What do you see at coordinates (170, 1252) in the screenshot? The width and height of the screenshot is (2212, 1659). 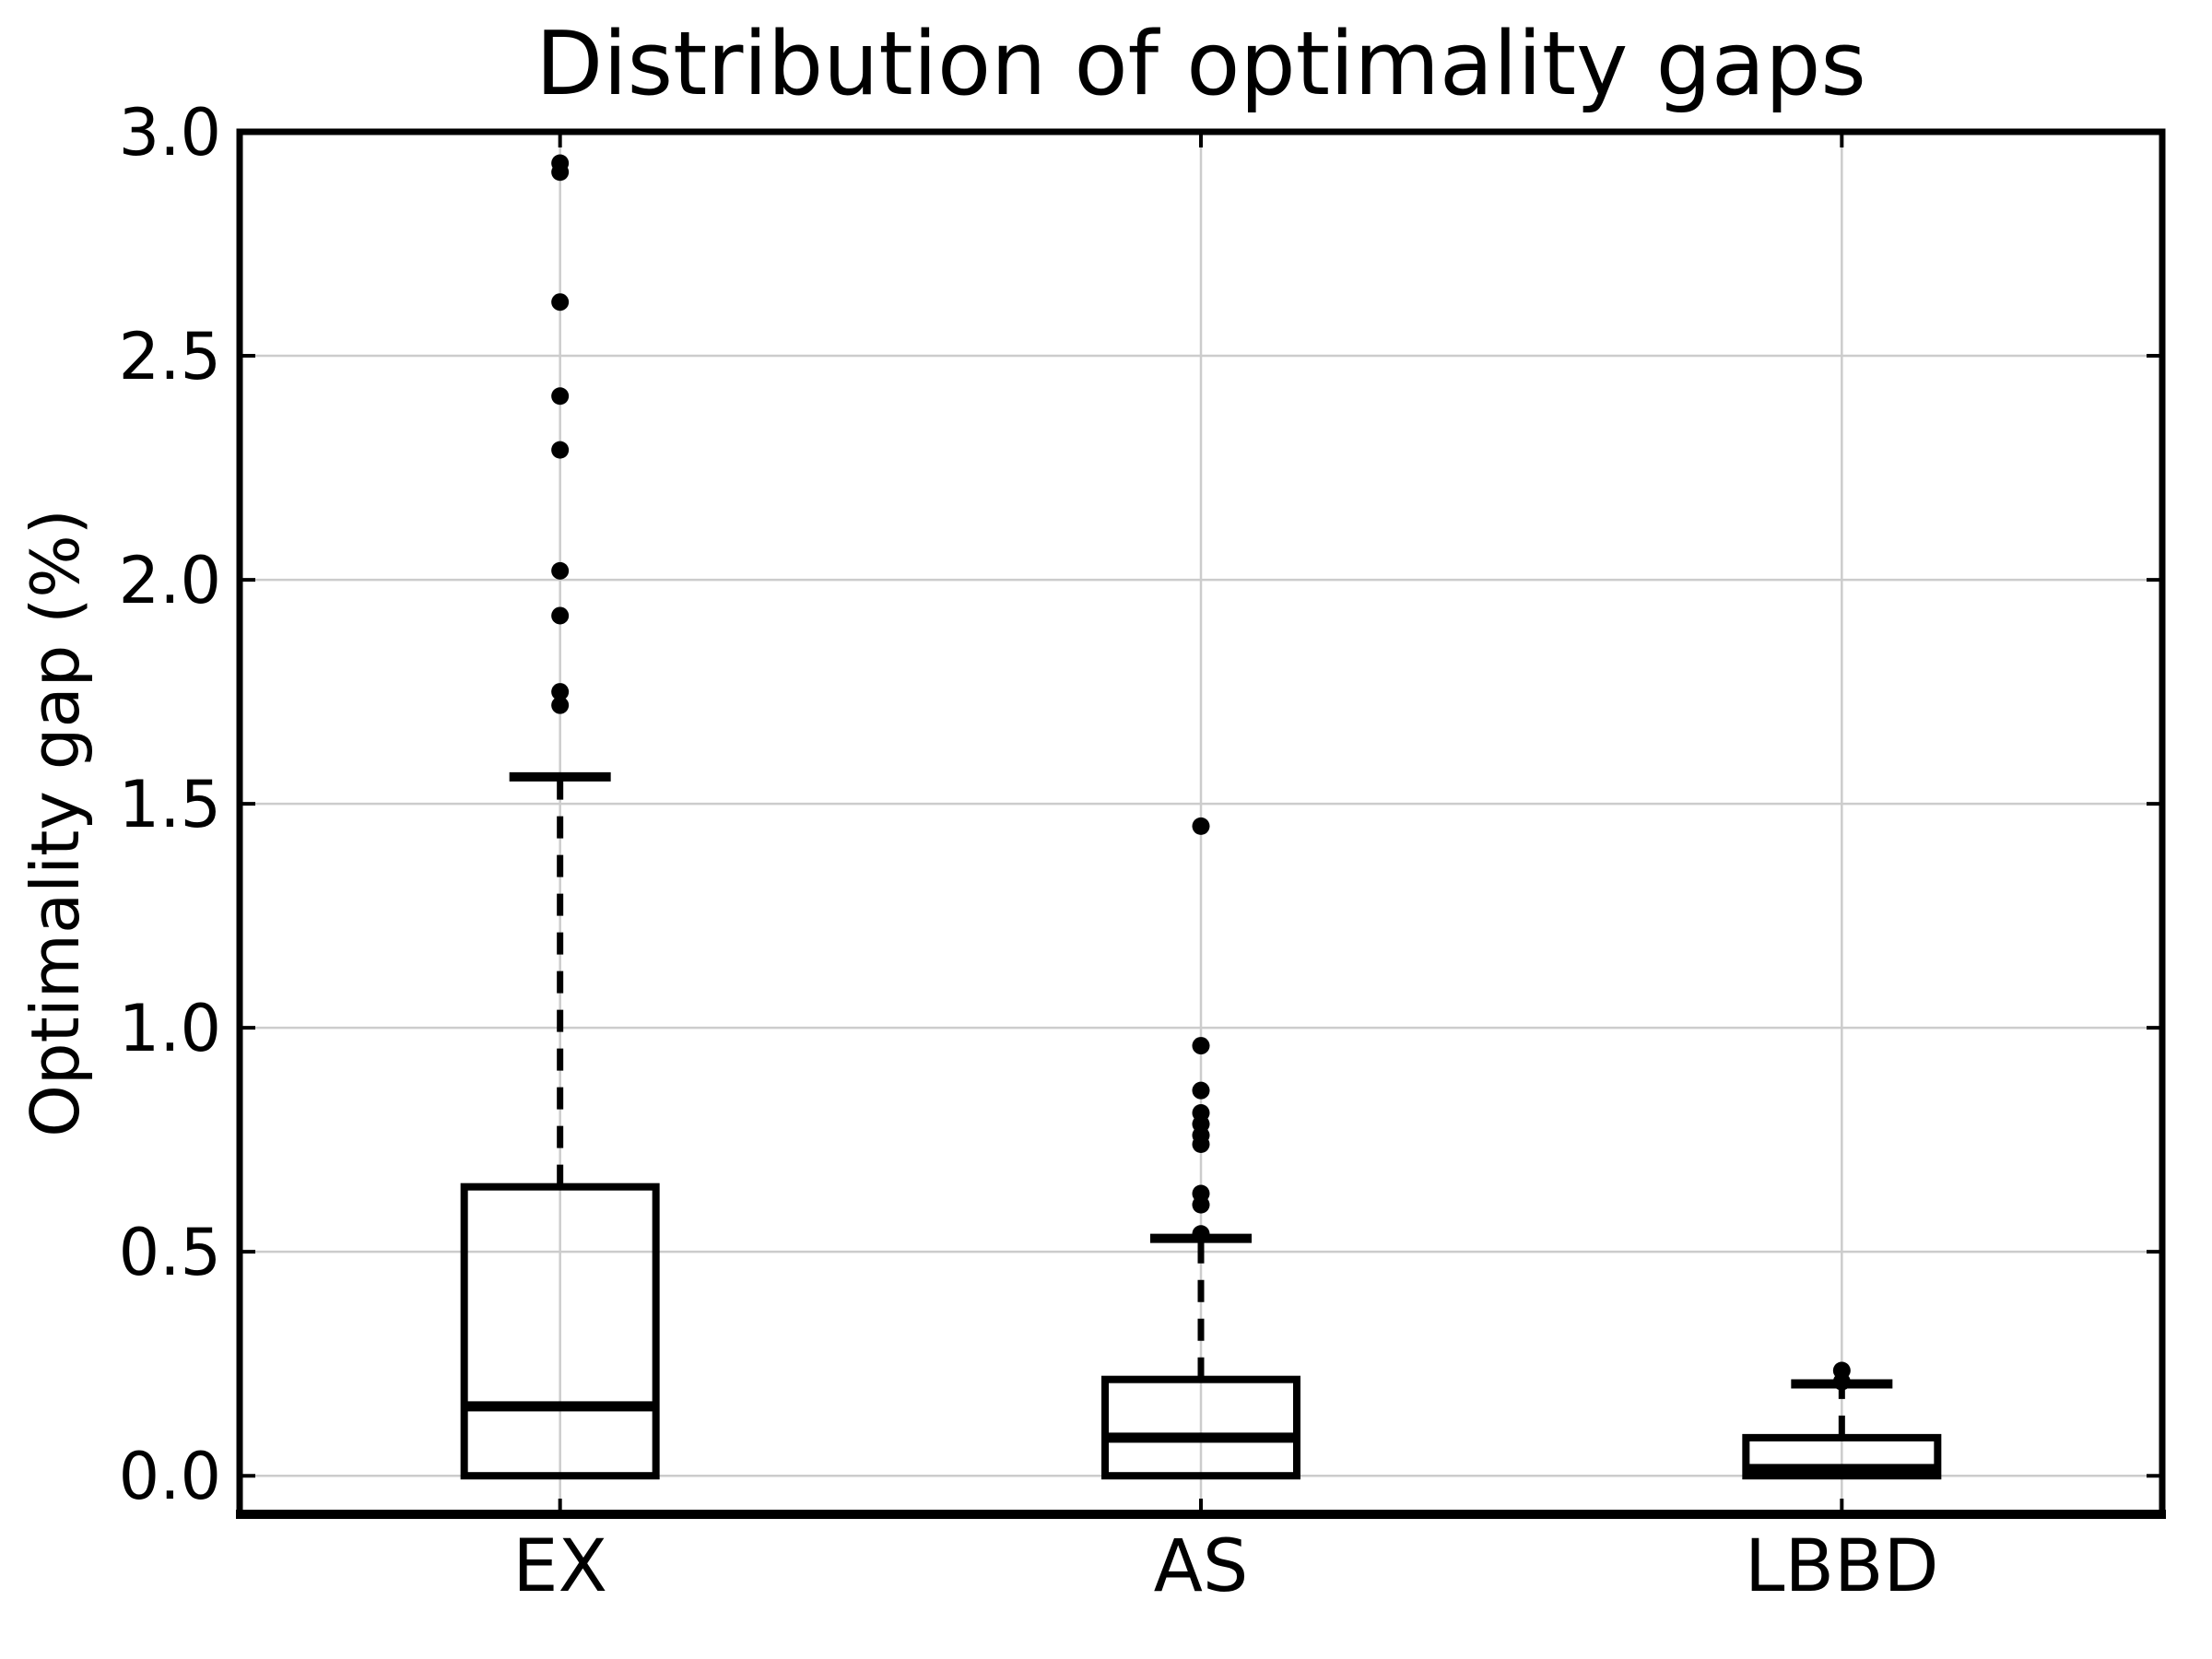 I see `y-tick-label: 0.5` at bounding box center [170, 1252].